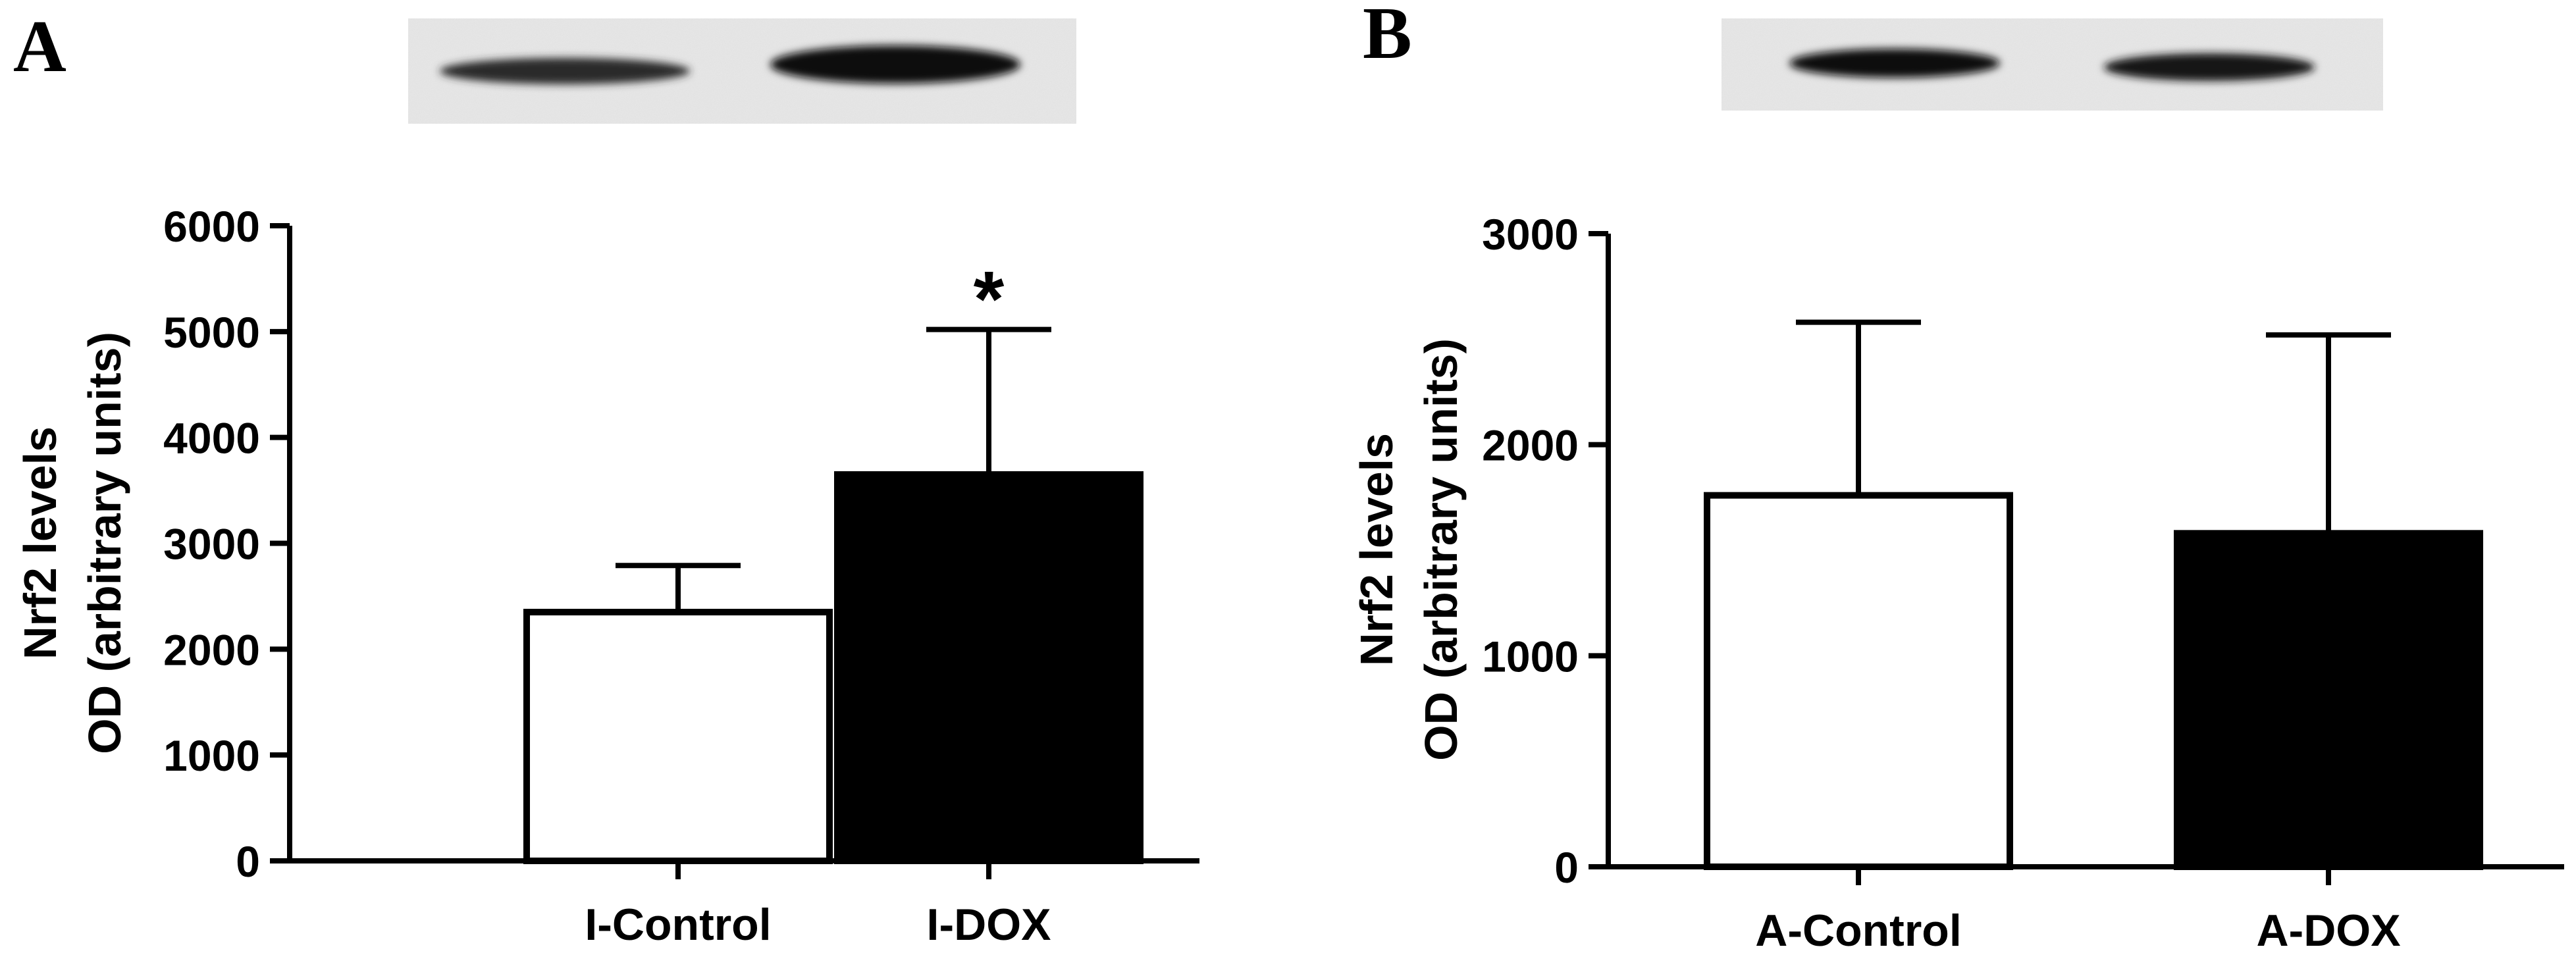  Describe the element at coordinates (1858, 681) in the screenshot. I see `panel-b-bar-a-control` at that location.